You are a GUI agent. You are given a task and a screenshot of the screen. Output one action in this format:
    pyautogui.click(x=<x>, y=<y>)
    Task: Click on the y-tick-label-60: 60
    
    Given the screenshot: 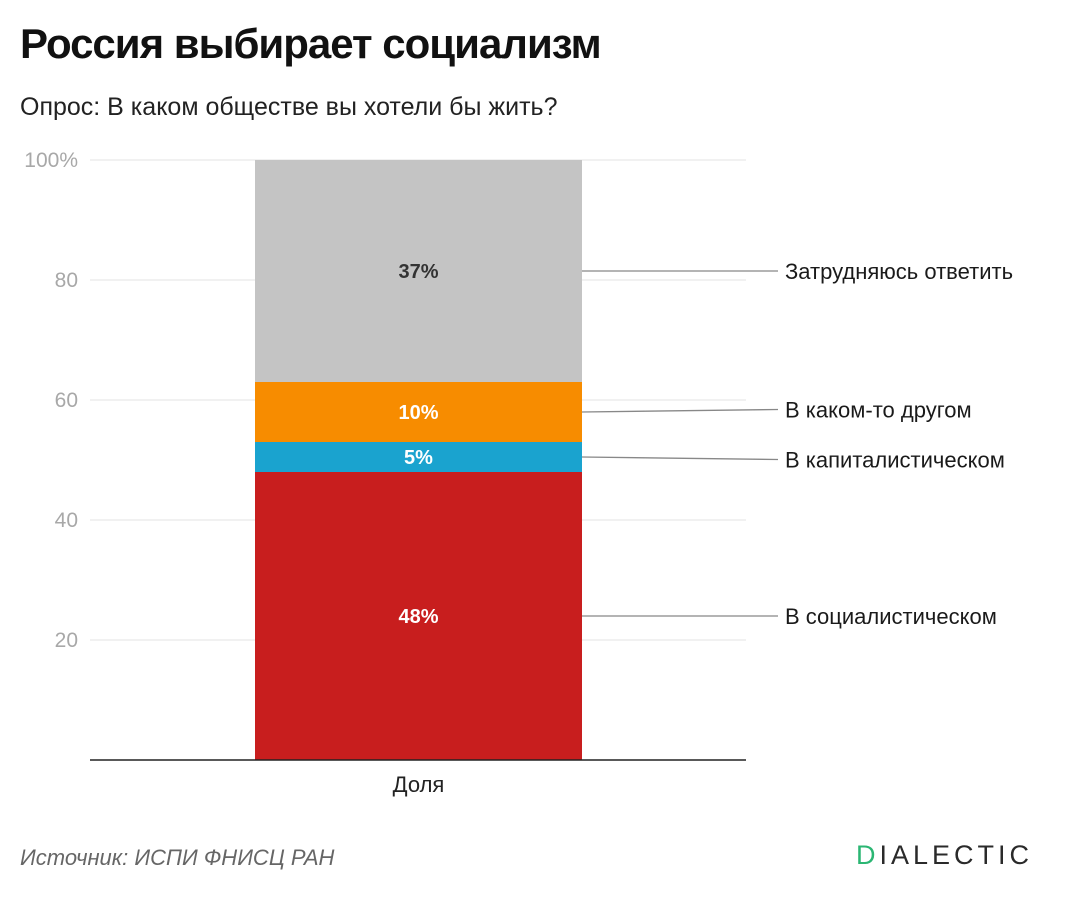 What is the action you would take?
    pyautogui.click(x=66, y=400)
    